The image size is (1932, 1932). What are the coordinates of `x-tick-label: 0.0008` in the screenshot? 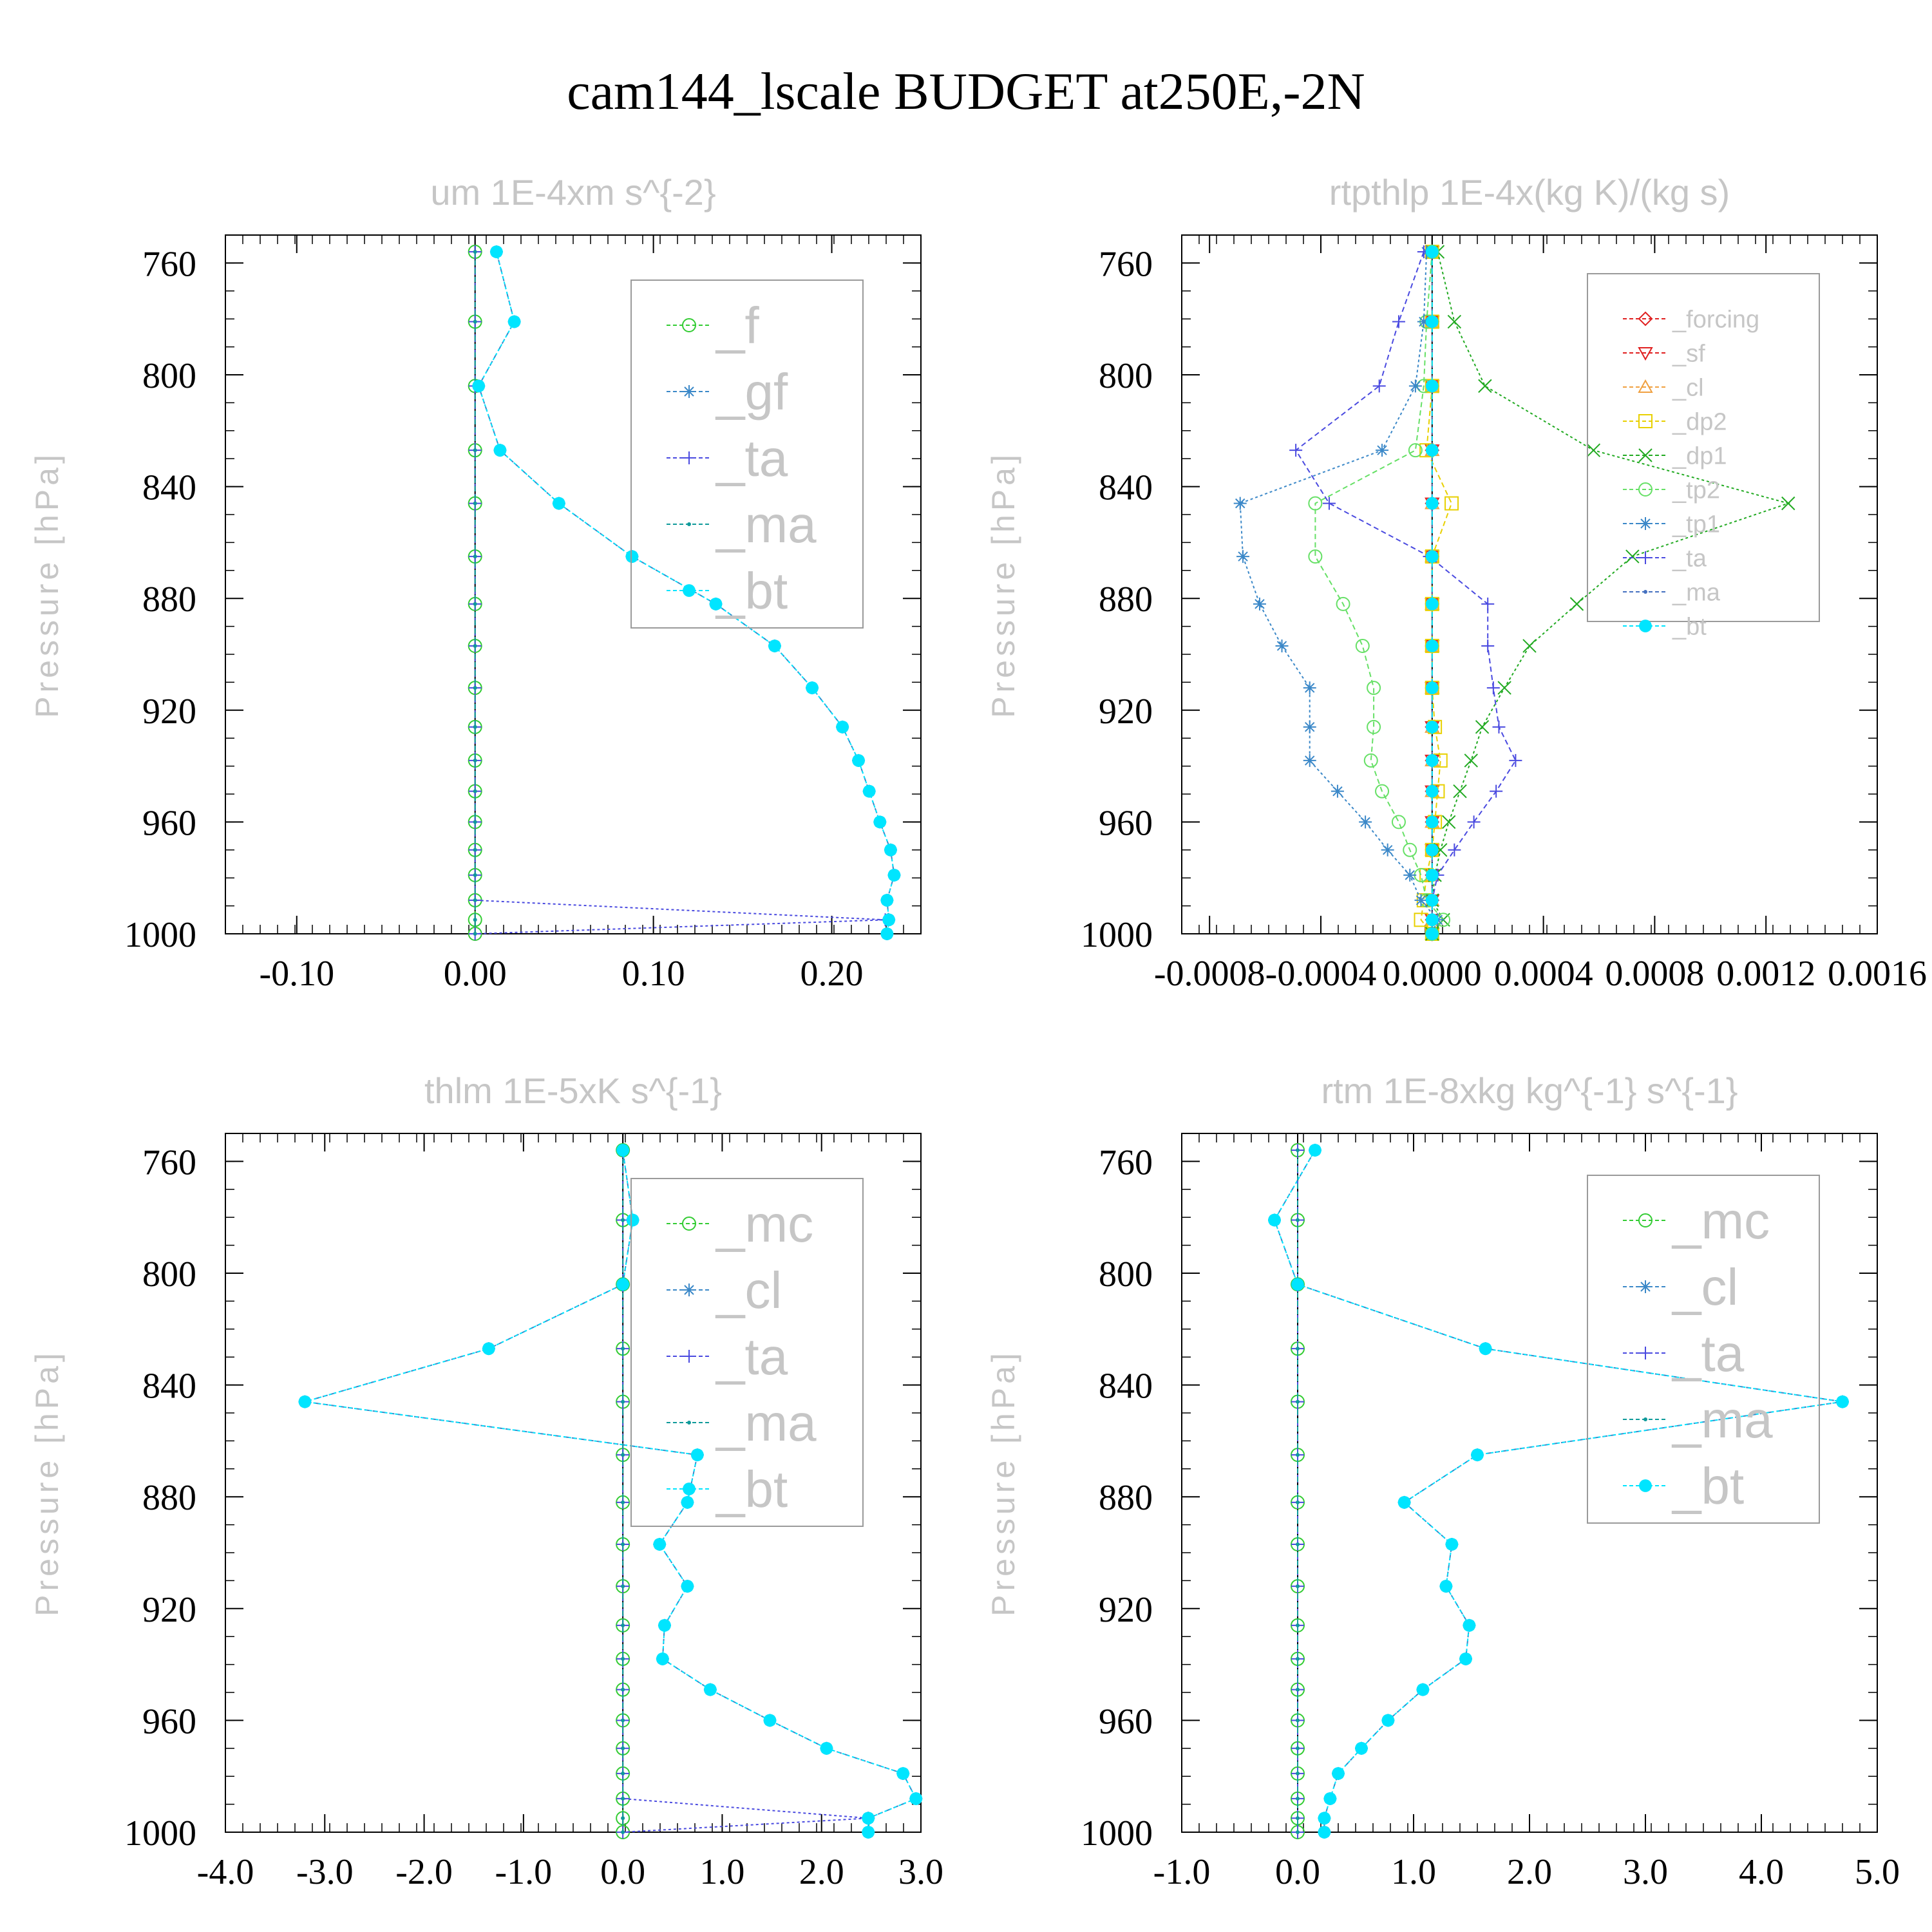 It's located at (1655, 974).